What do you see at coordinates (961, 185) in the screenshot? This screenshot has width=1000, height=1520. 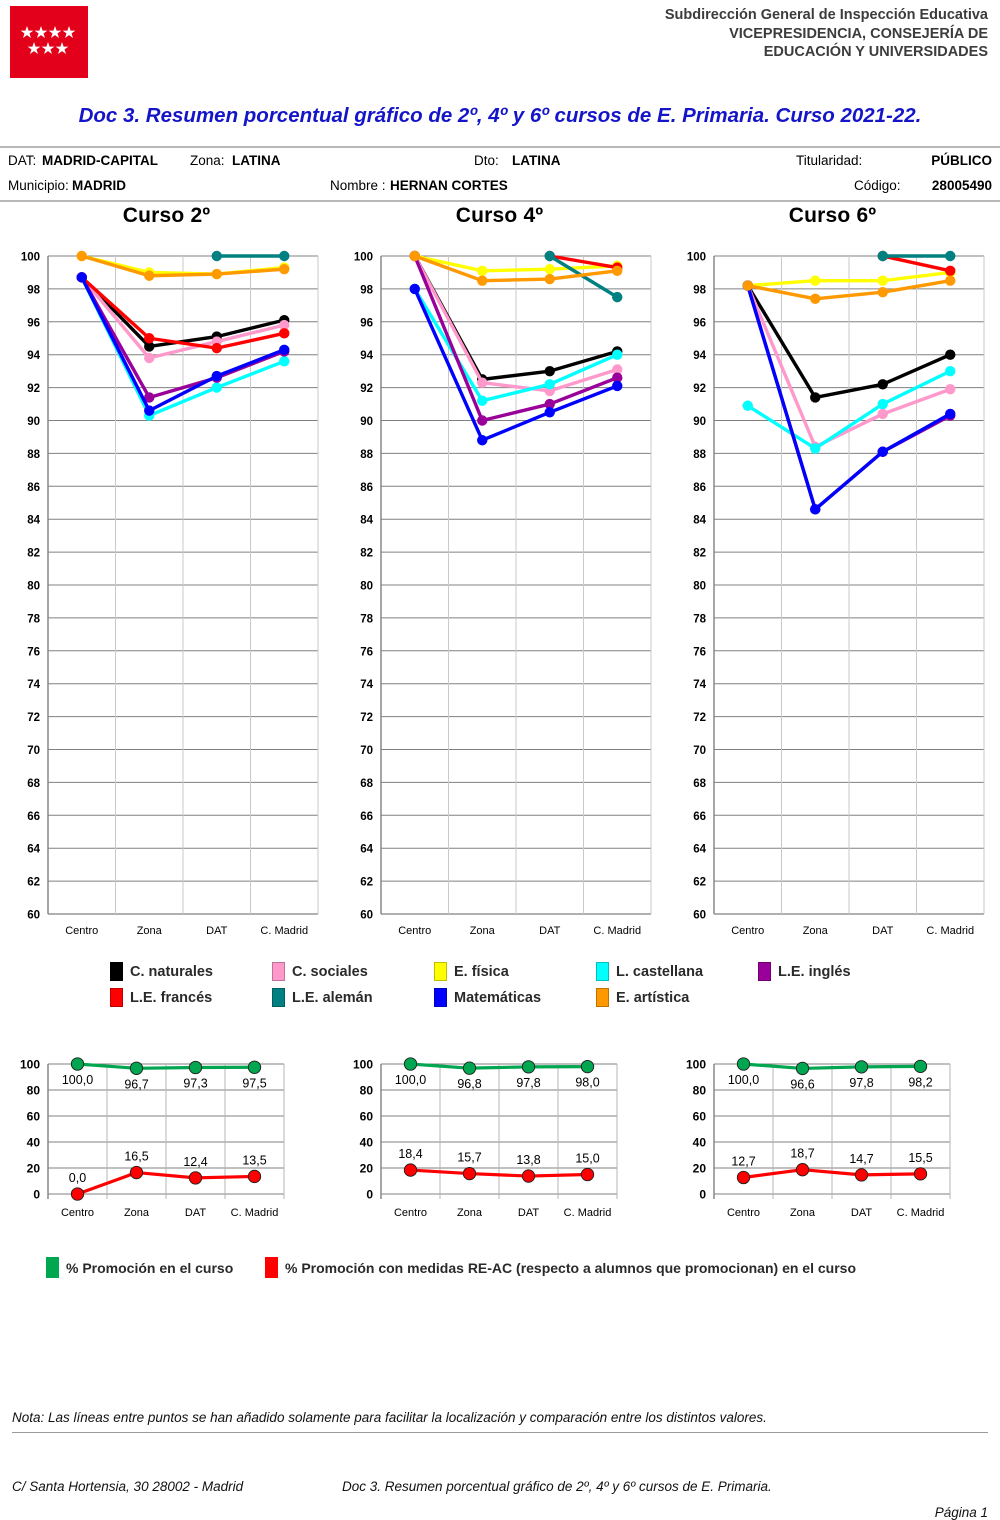 I see `codigo-value: 28005490` at bounding box center [961, 185].